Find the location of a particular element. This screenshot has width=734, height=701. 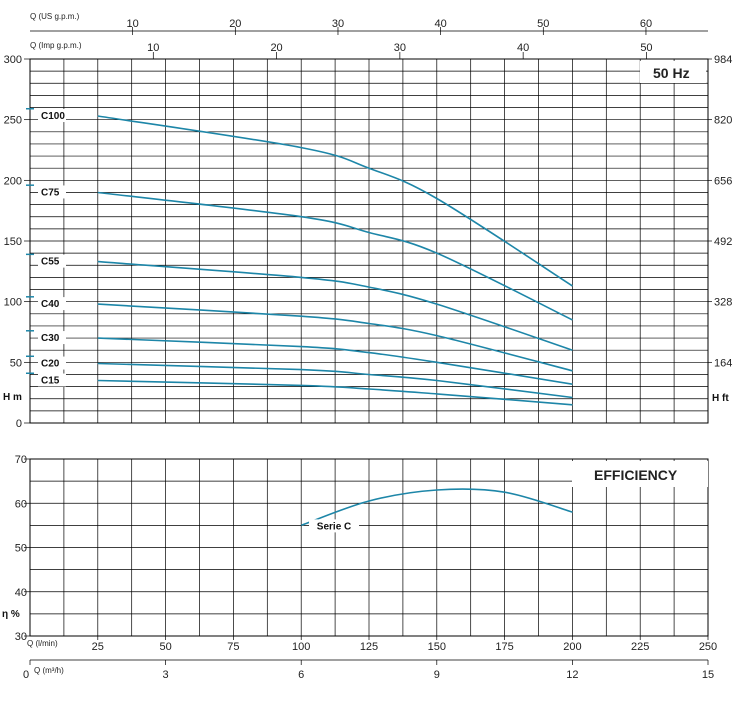

head-y-tick-label: 0 is located at coordinates (19, 424).